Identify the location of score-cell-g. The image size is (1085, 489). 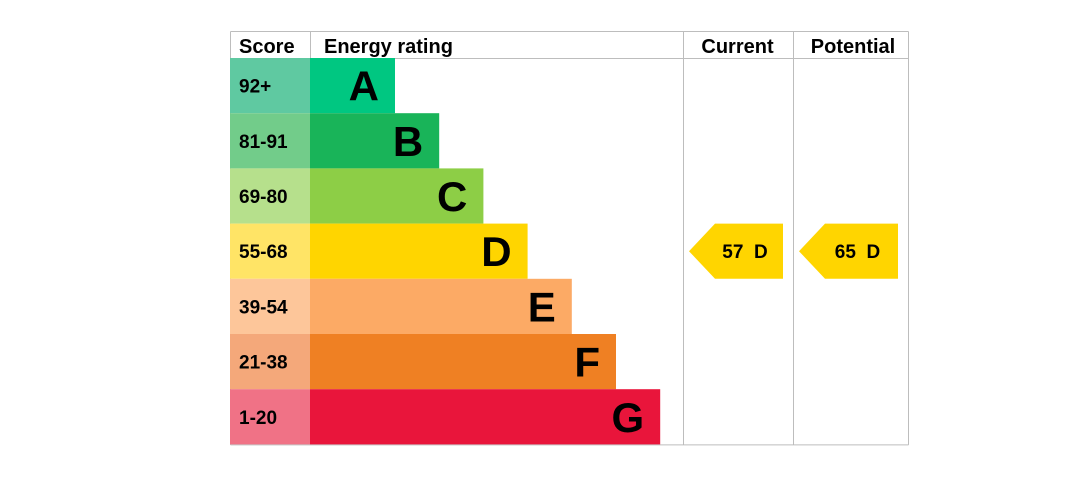
(270, 417).